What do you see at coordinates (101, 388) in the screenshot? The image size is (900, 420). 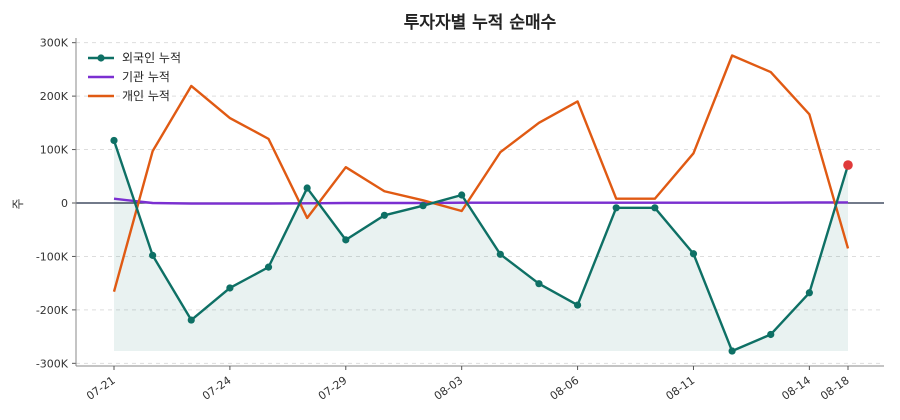 I see `x-tick-label: 07-21` at bounding box center [101, 388].